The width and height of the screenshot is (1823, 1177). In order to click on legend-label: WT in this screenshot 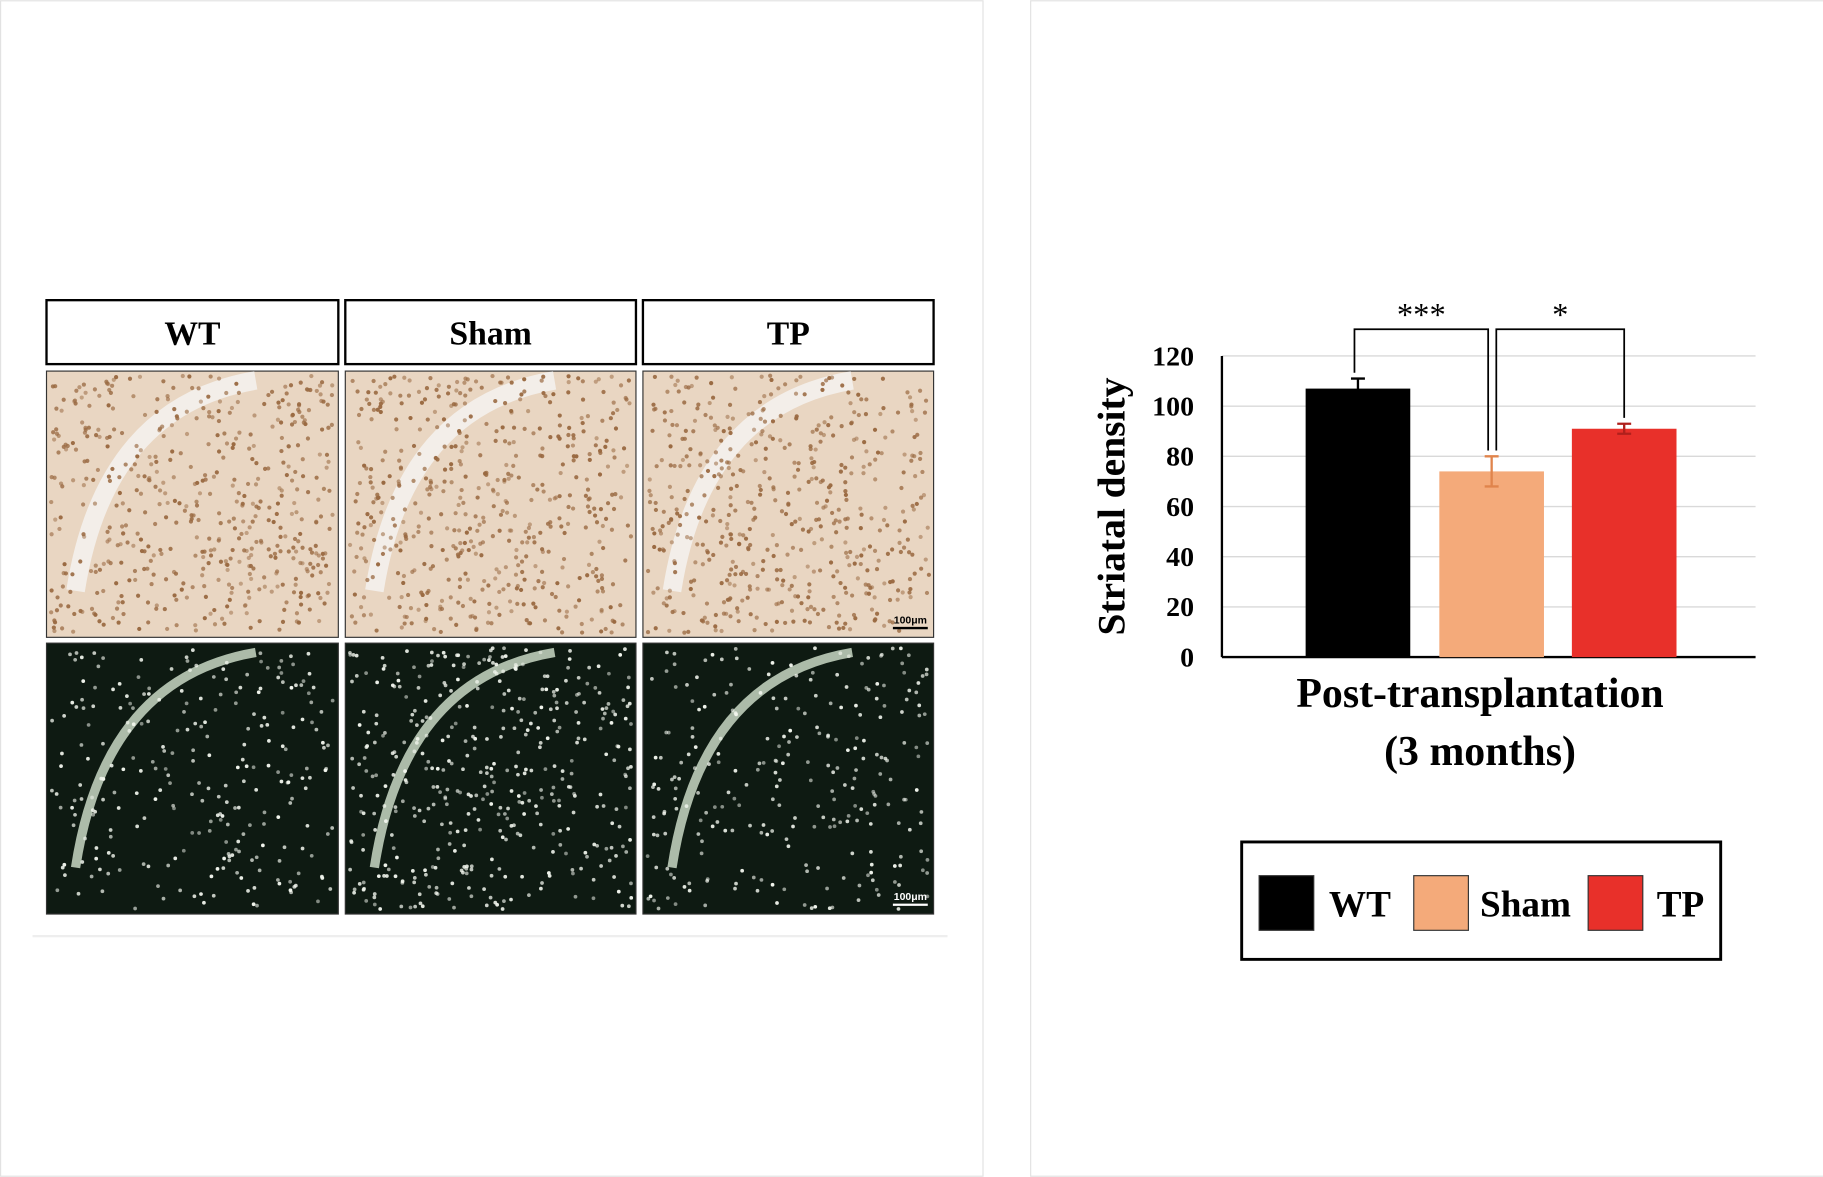, I will do `click(1360, 904)`.